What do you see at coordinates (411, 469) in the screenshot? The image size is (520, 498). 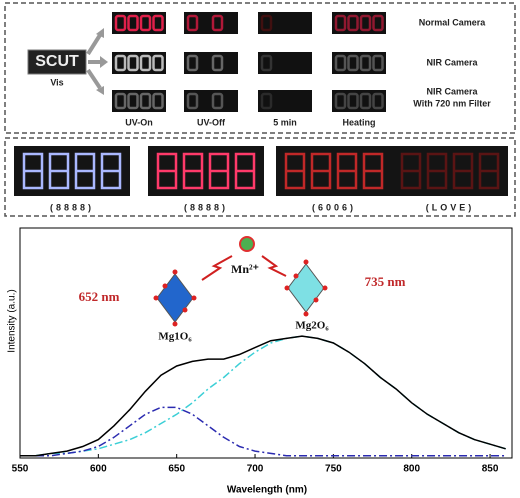 I see `x-tick-label: 800` at bounding box center [411, 469].